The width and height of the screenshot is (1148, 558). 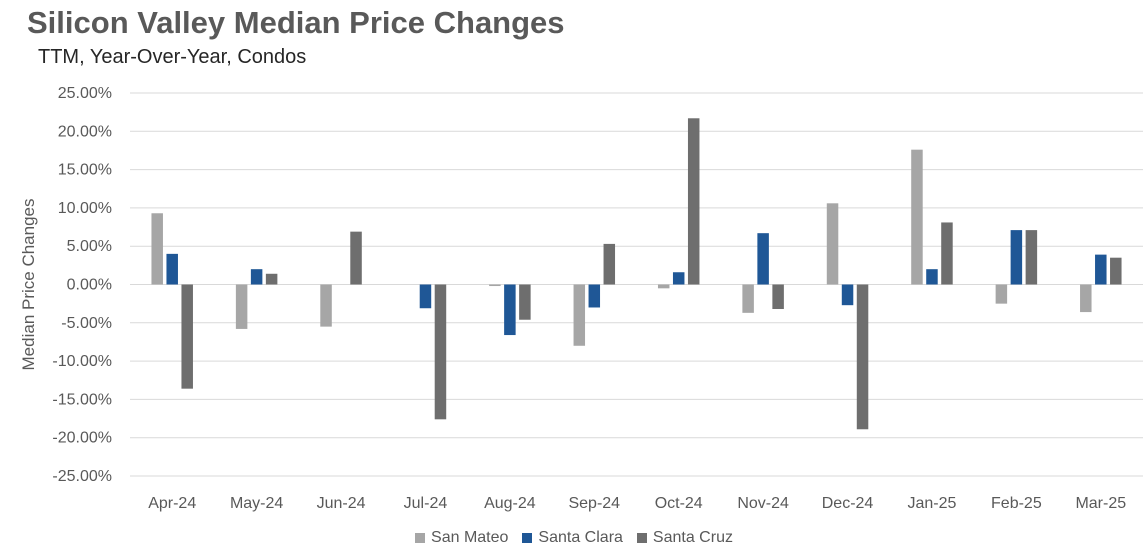 What do you see at coordinates (1016, 503) in the screenshot?
I see `x-tick-label: Feb-25` at bounding box center [1016, 503].